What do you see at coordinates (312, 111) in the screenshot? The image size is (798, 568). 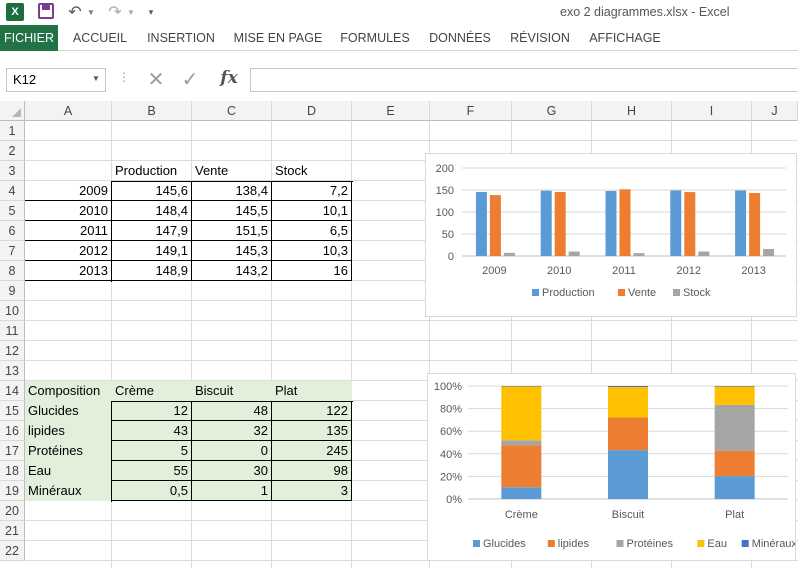 I see `column-header-d: D` at bounding box center [312, 111].